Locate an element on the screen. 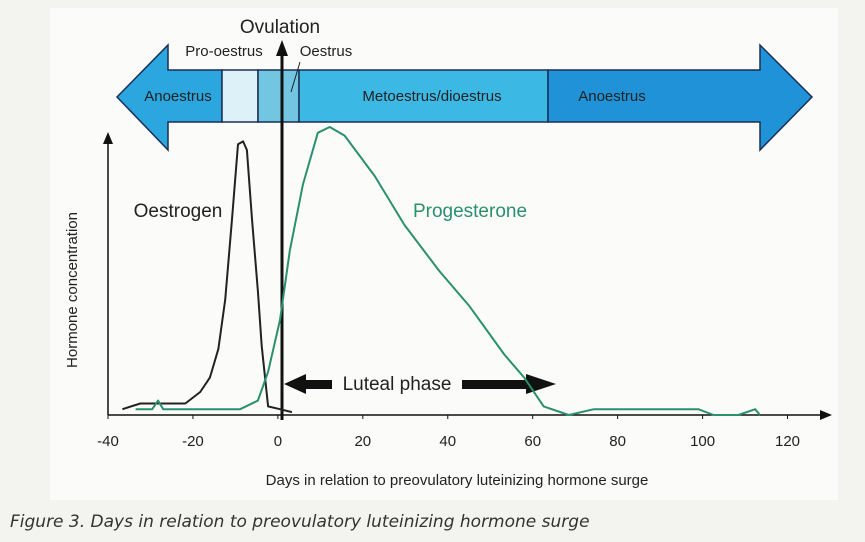 The height and width of the screenshot is (542, 865). oestrus-pointer is located at coordinates (295, 77).